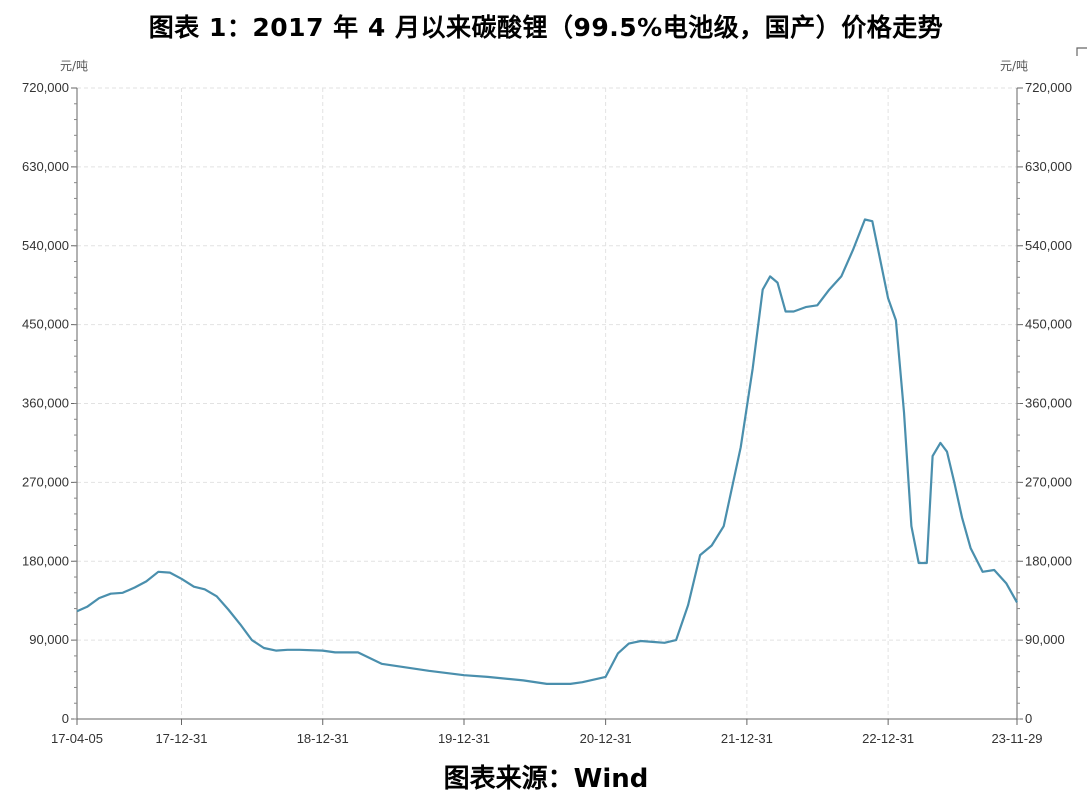 The image size is (1092, 806). Describe the element at coordinates (181, 738) in the screenshot. I see `x-tick-label: 17-12-31` at that location.